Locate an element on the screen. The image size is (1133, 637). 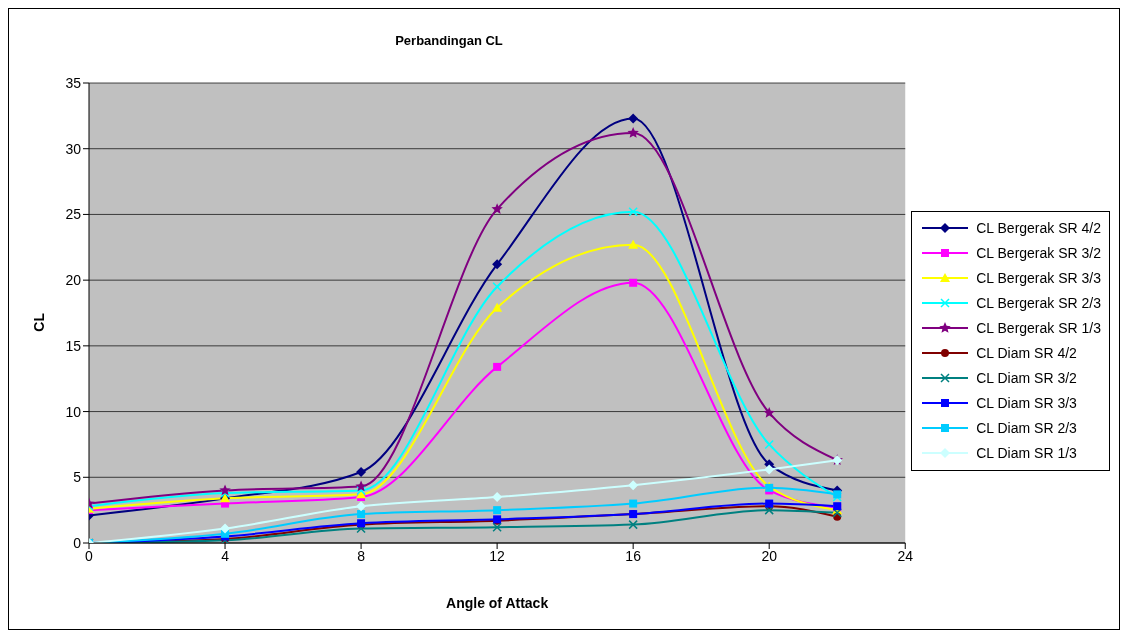
legend-label: CL Diam SR 1/3 is located at coordinates (1026, 453).